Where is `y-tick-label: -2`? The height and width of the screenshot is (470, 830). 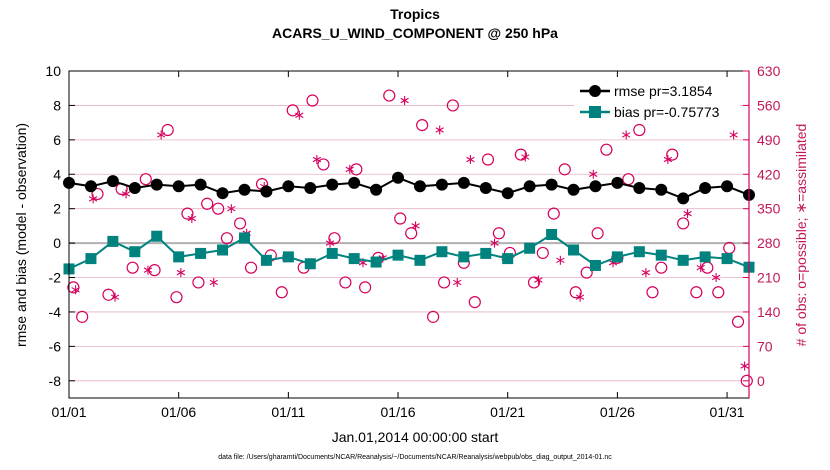 y-tick-label: -2 is located at coordinates (55, 278).